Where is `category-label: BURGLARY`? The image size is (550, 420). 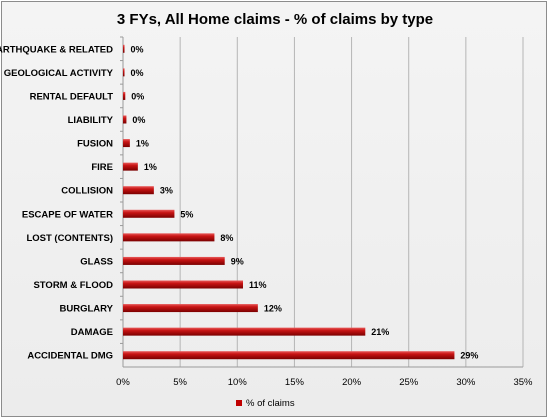 category-label: BURGLARY is located at coordinates (87, 309).